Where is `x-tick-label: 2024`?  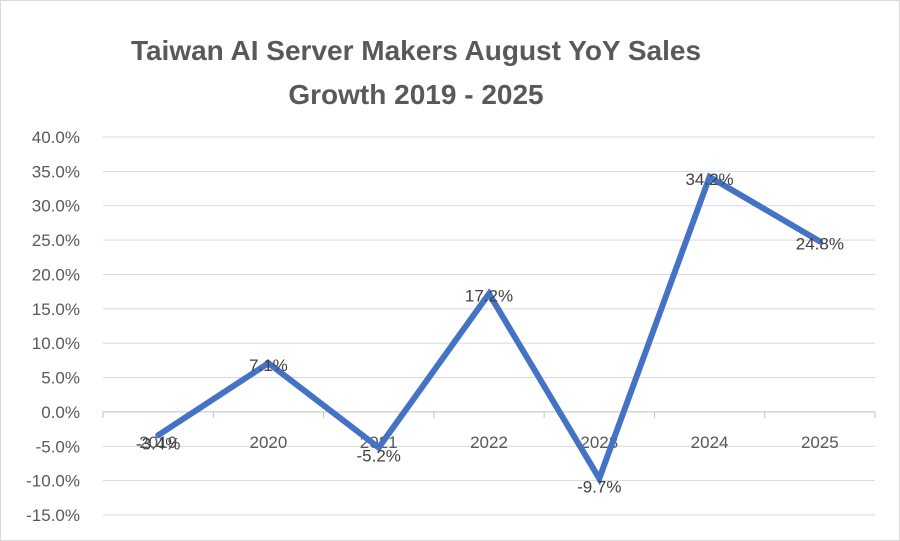
x-tick-label: 2024 is located at coordinates (710, 442).